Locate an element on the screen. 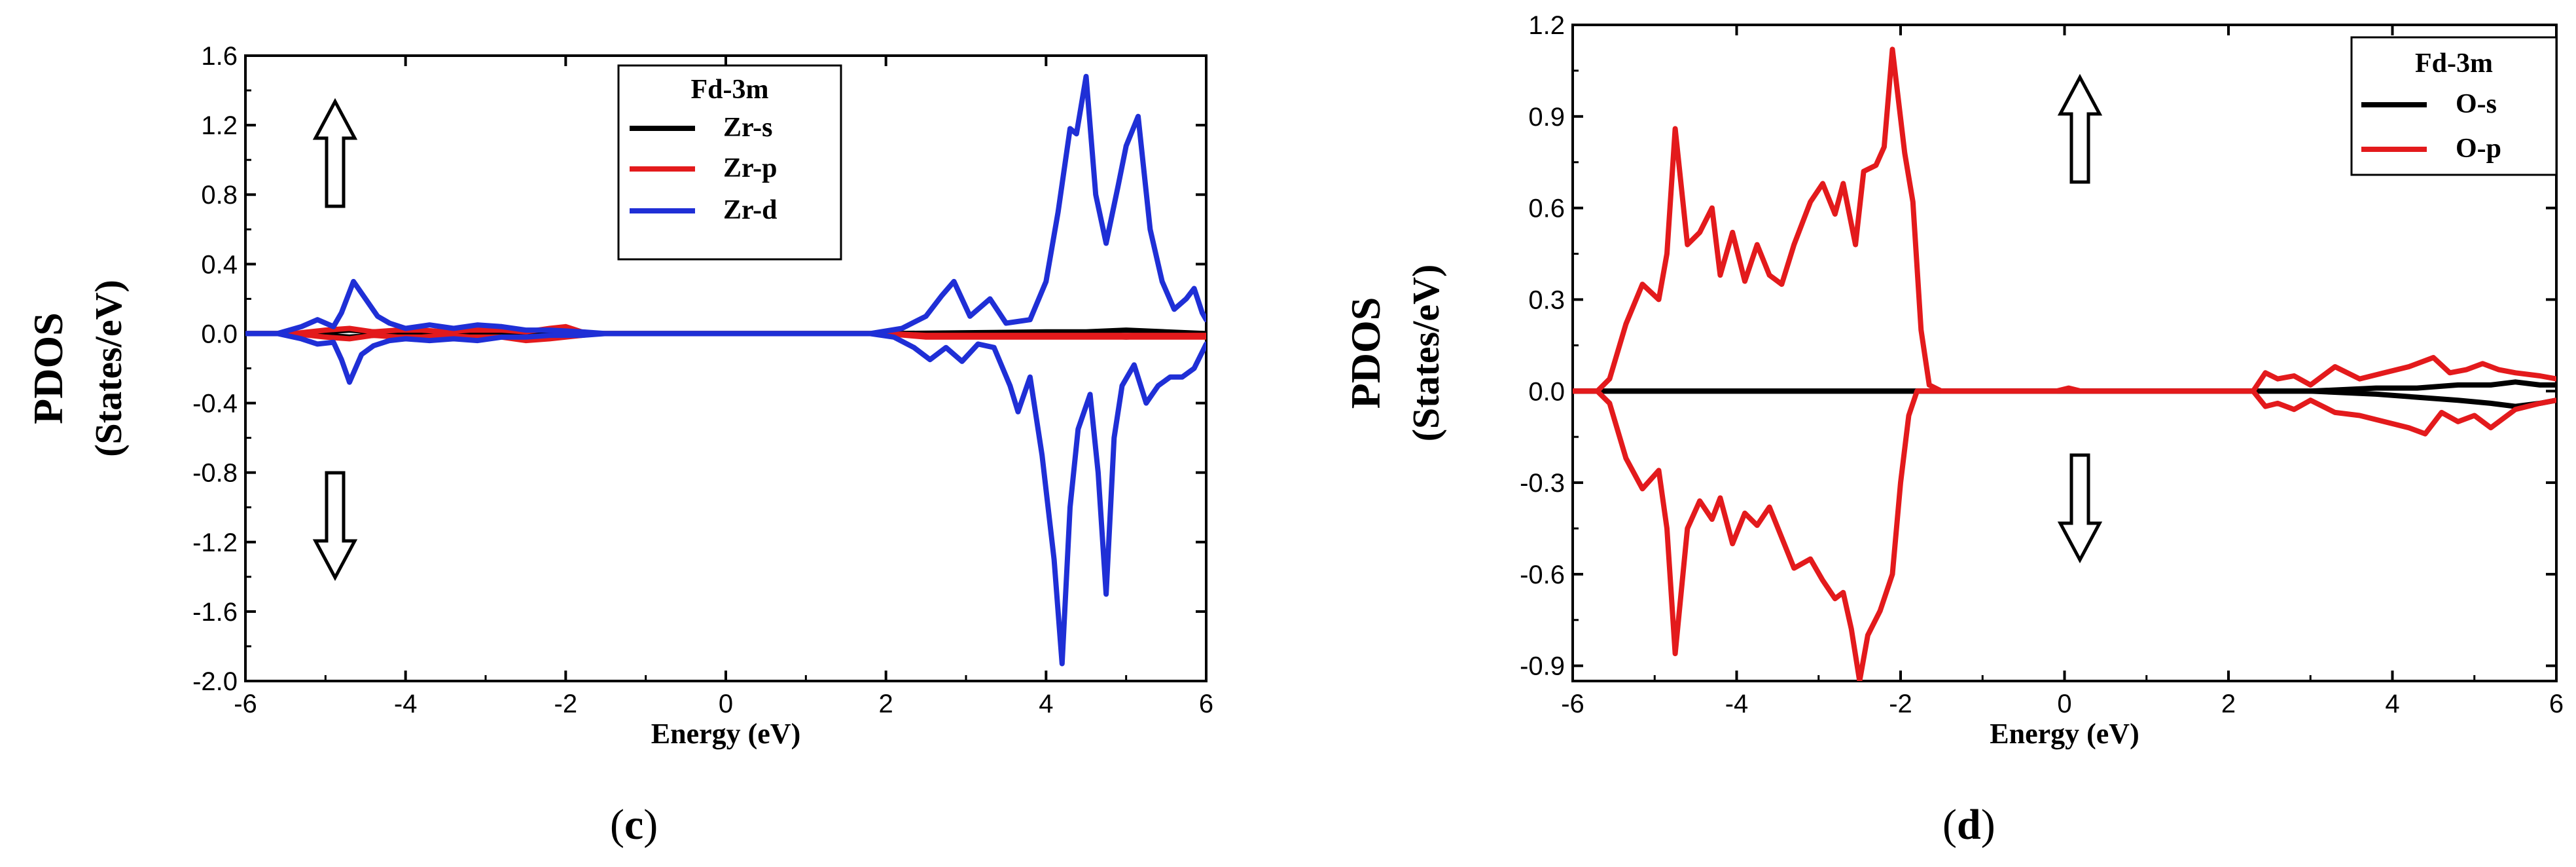  y-tick-label: -0.6 is located at coordinates (1542, 575).